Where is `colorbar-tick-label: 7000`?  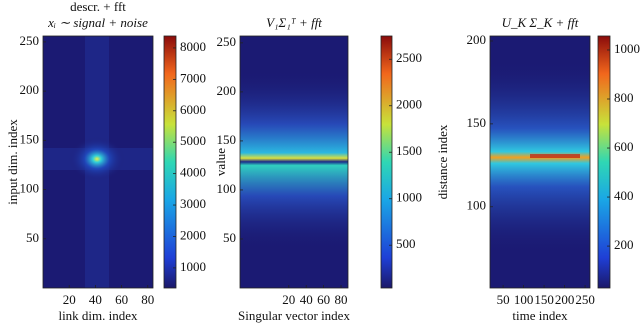 colorbar-tick-label: 7000 is located at coordinates (193, 77).